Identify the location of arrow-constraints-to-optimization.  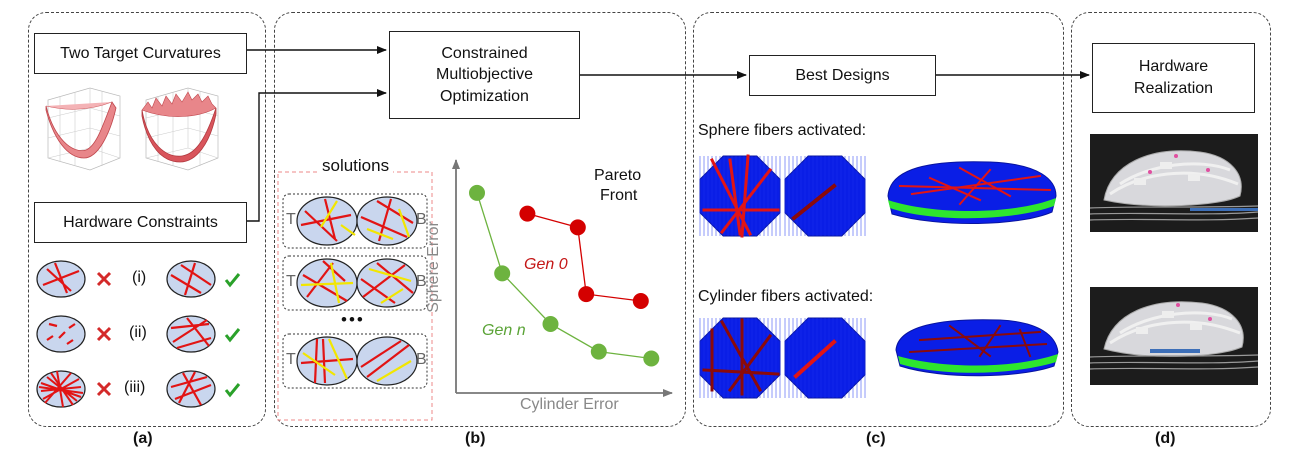
(317, 155).